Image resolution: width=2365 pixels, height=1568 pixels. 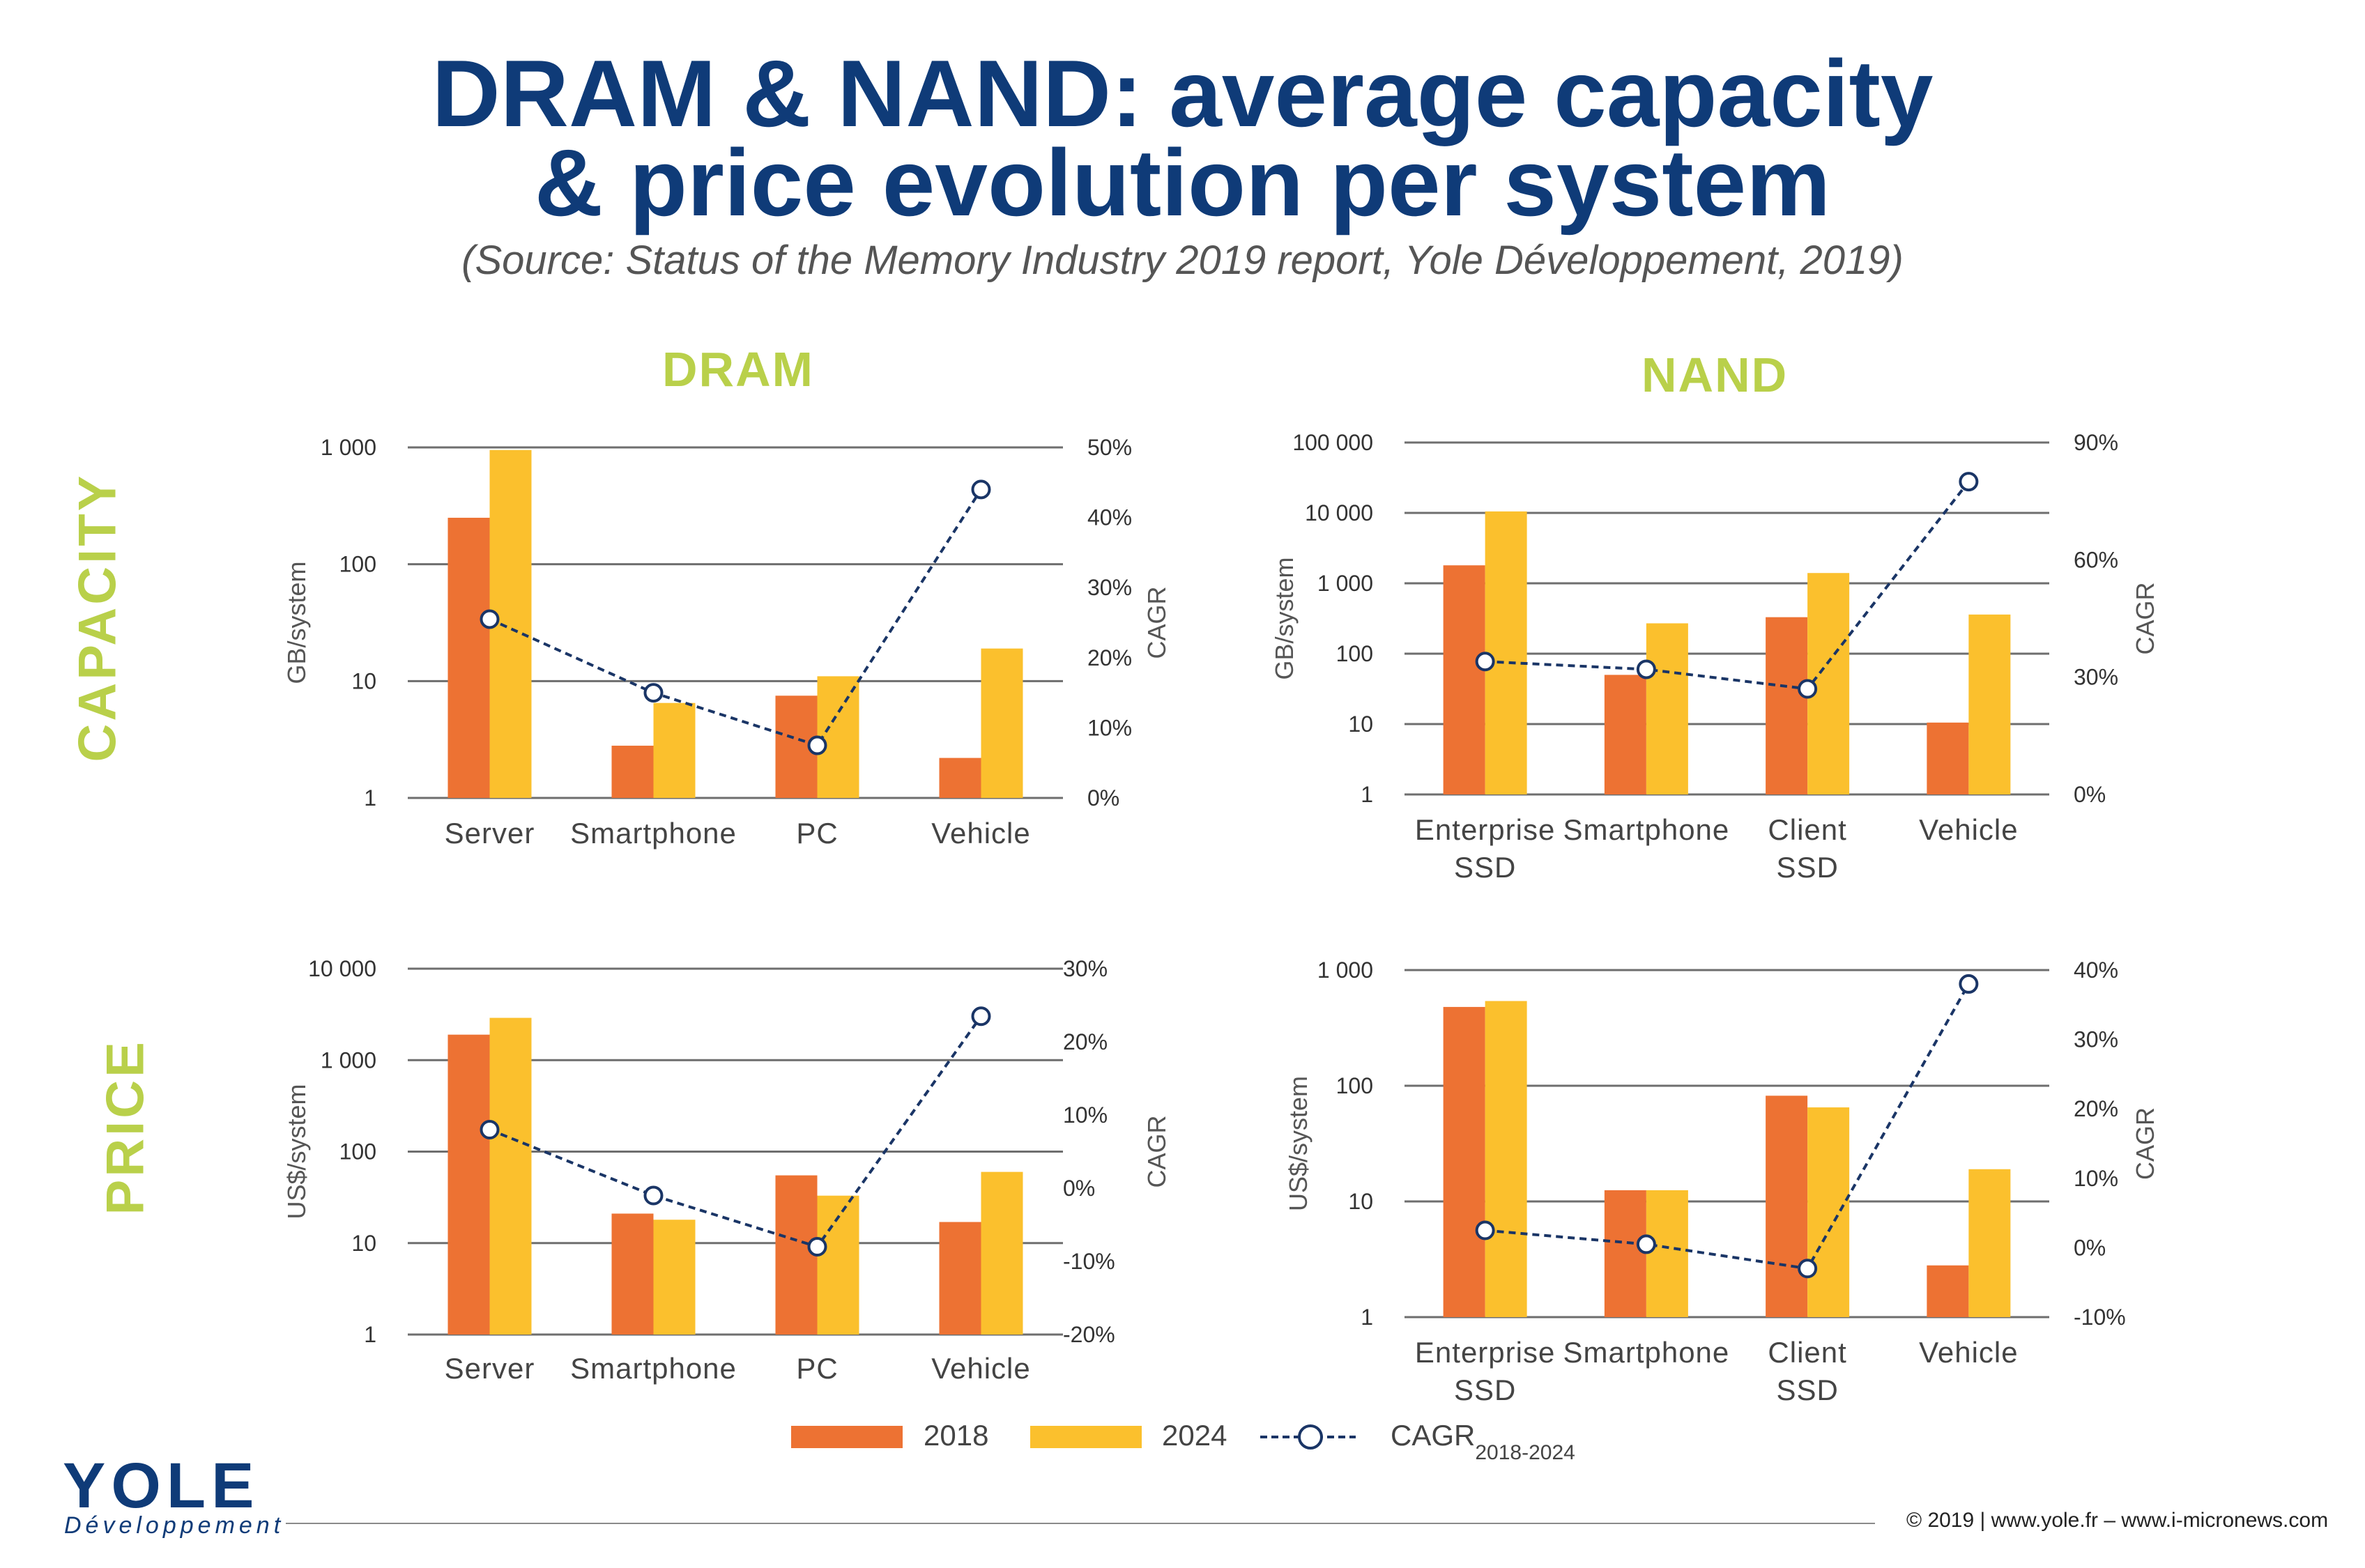 What do you see at coordinates (1360, 1201) in the screenshot?
I see `y-tick-label: 10` at bounding box center [1360, 1201].